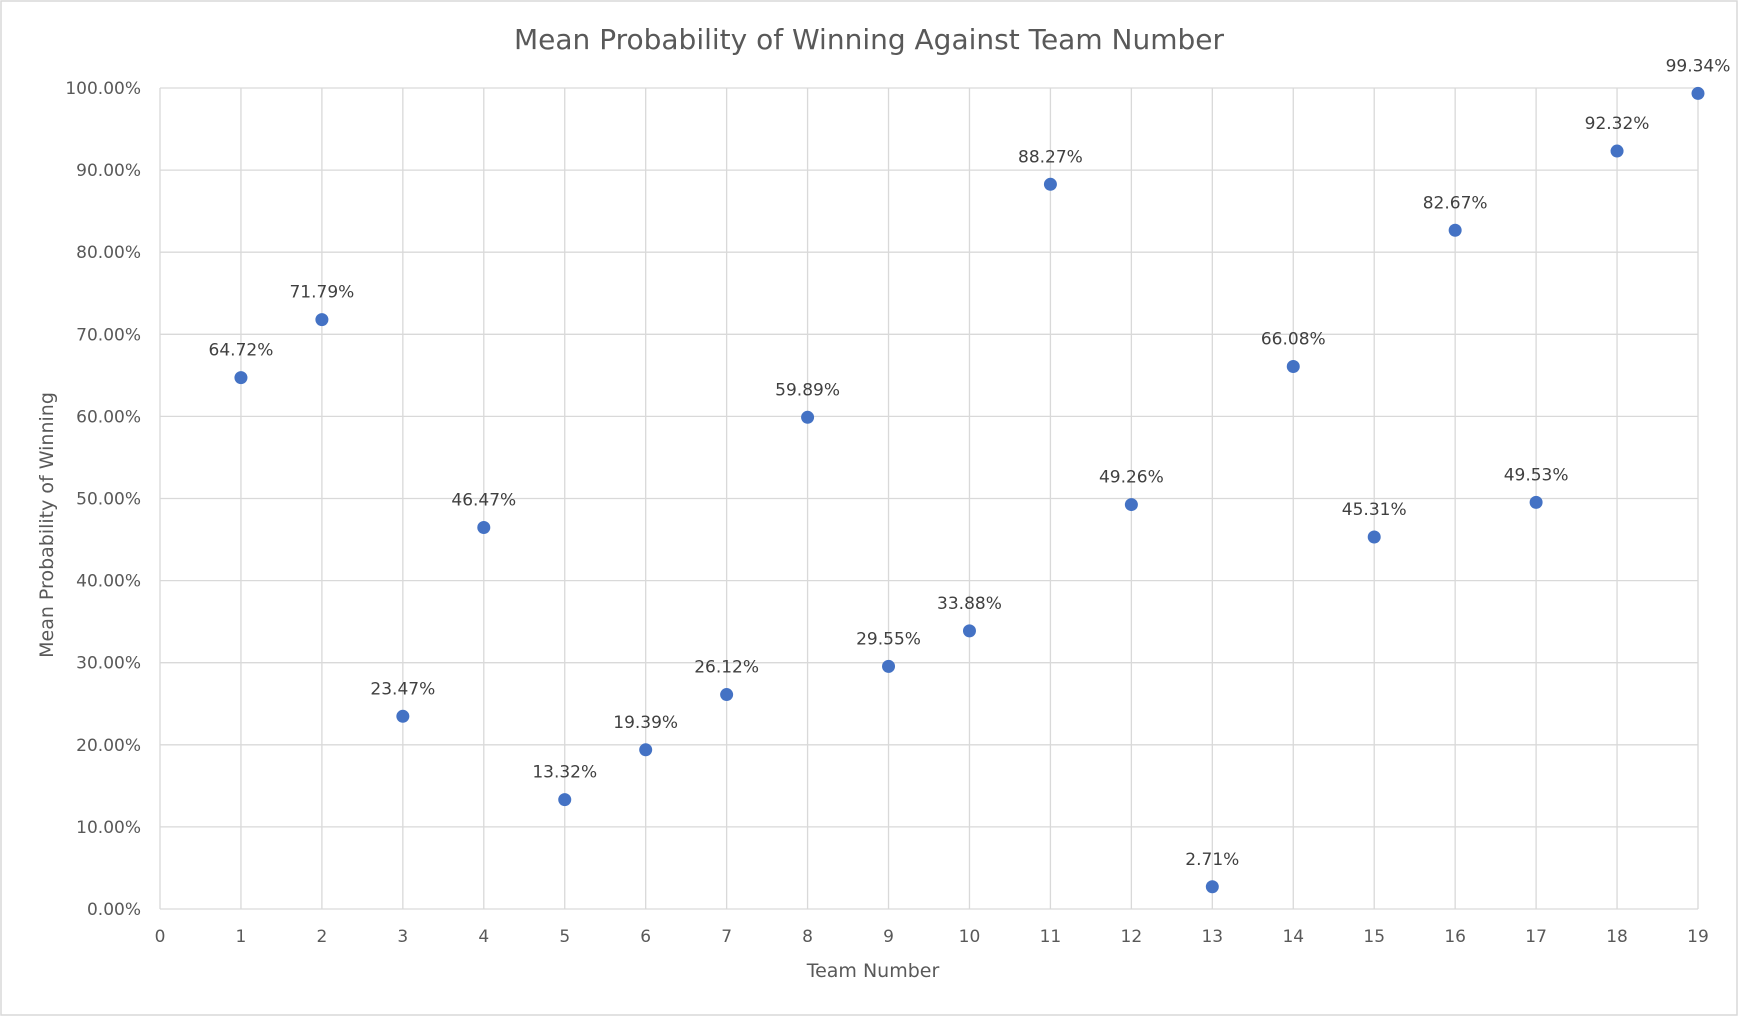 This screenshot has width=1738, height=1016. What do you see at coordinates (1132, 937) in the screenshot?
I see `x-tick-label: 12` at bounding box center [1132, 937].